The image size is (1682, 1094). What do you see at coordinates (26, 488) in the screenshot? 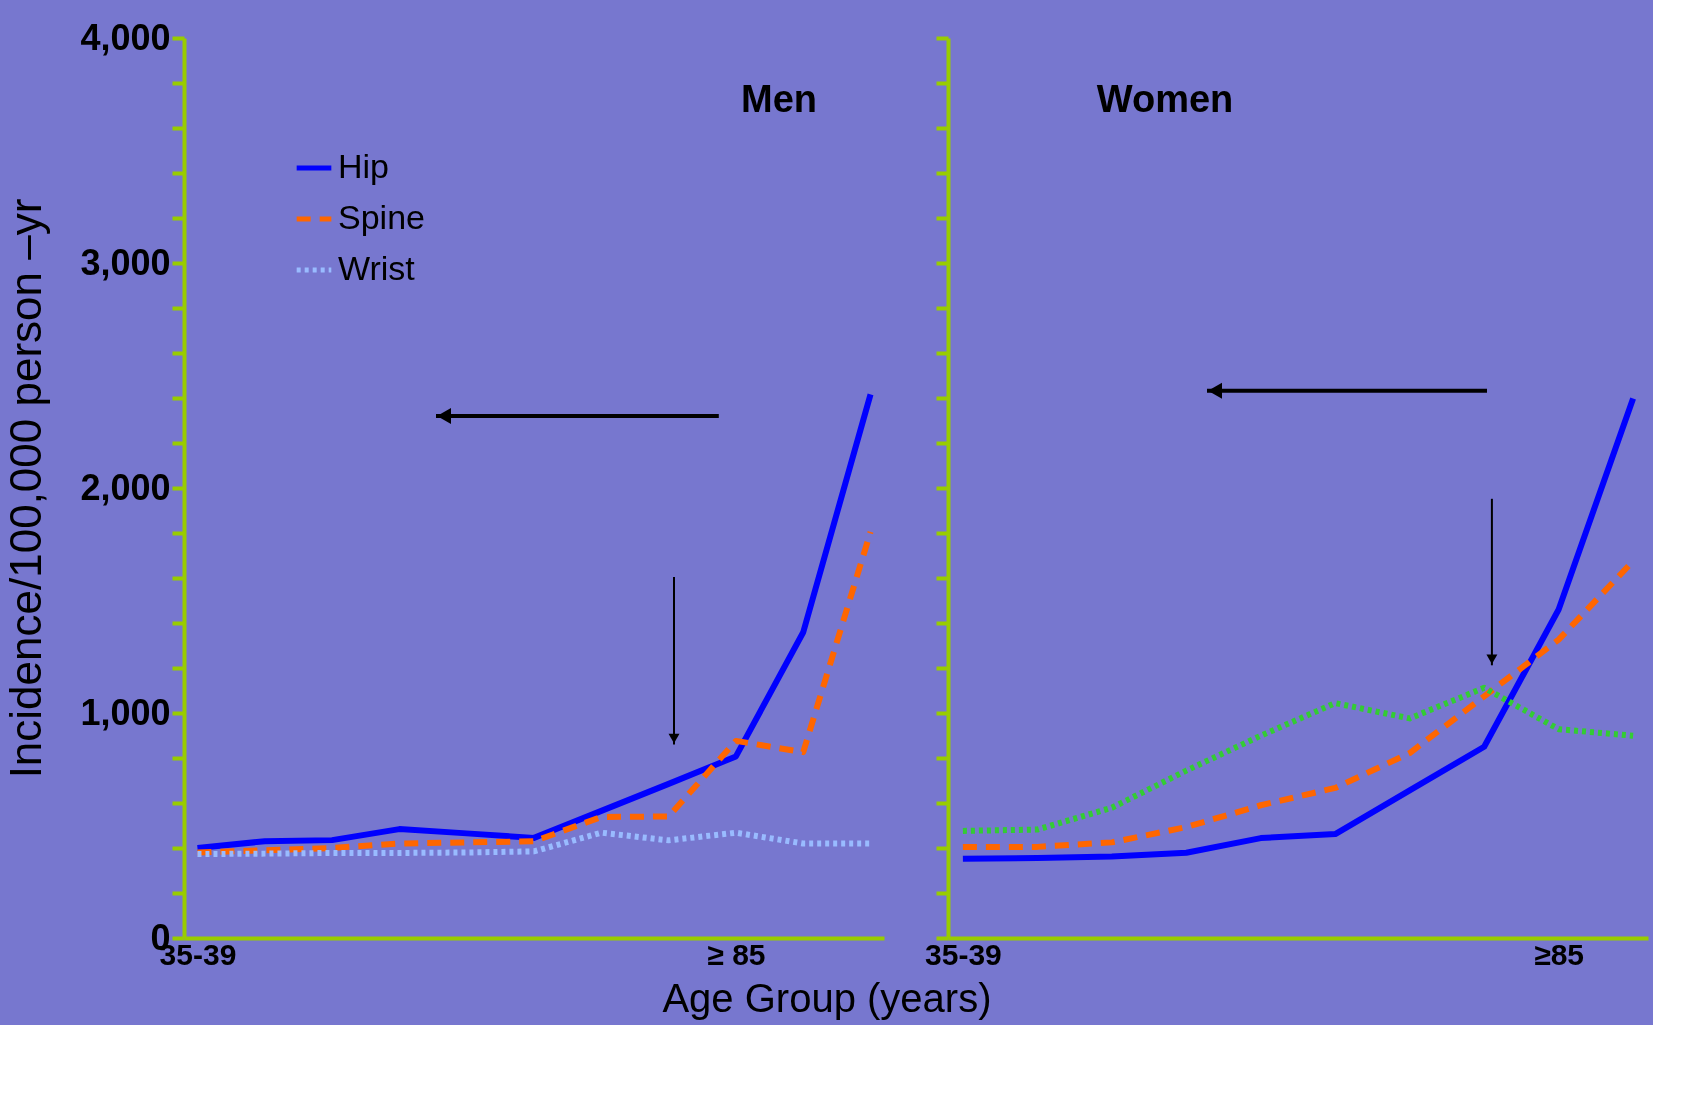
I see `y-axis-title: Incidence/100,000 person –yr` at bounding box center [26, 488].